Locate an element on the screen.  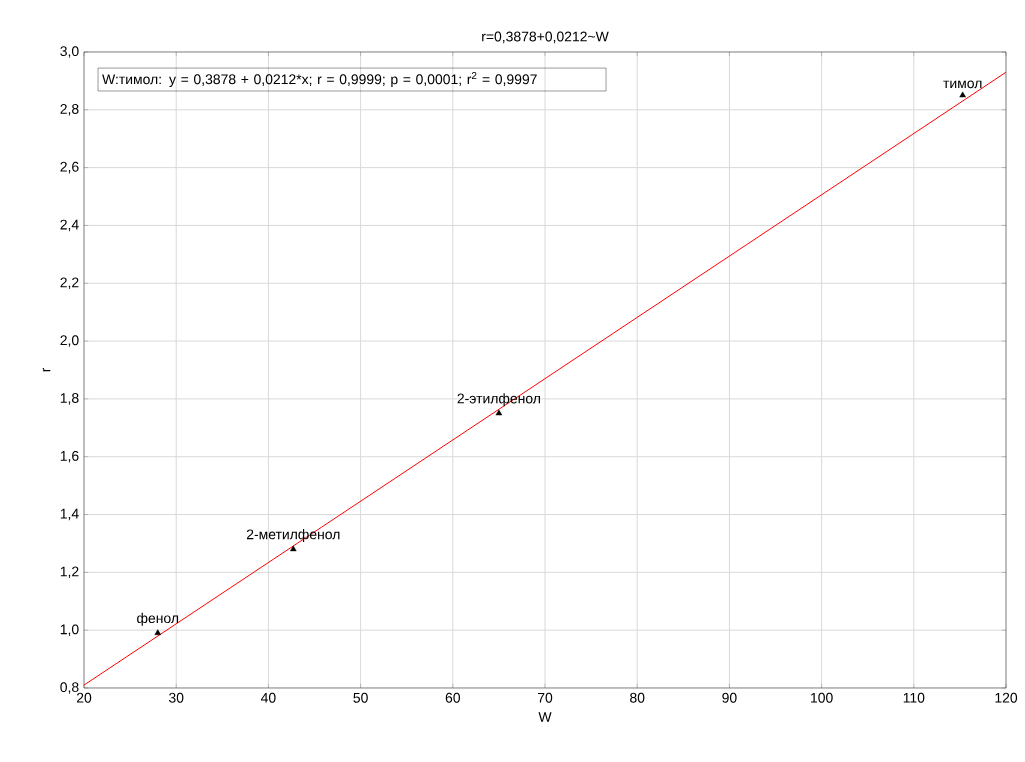
y-tick-label: 0,8 is located at coordinates (69, 688).